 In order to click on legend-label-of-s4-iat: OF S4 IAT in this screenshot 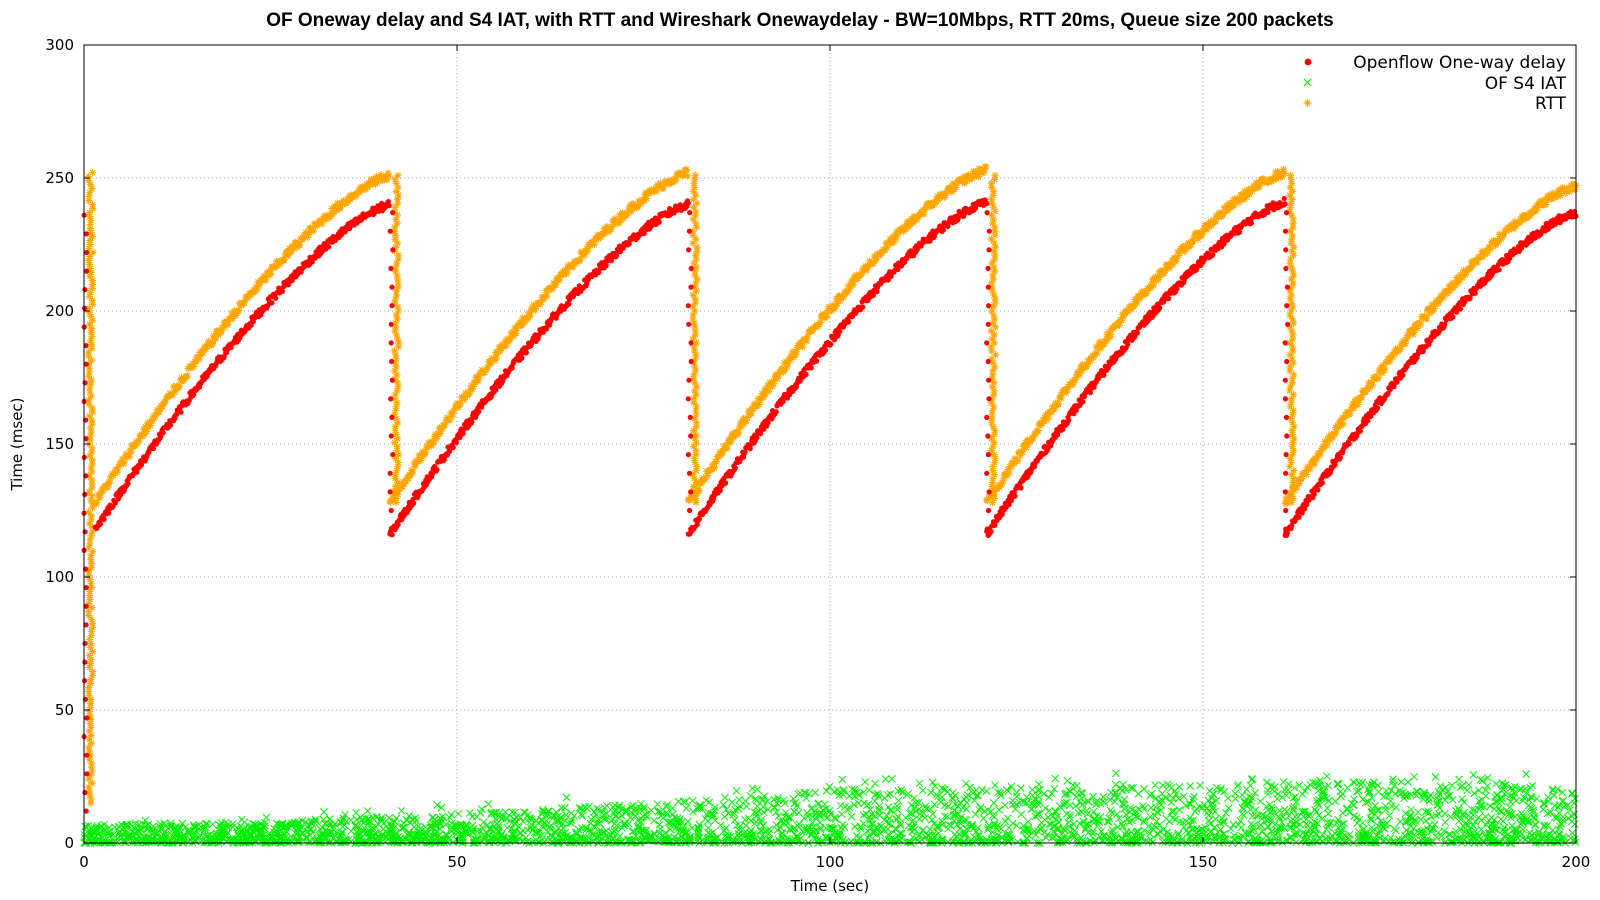, I will do `click(1526, 84)`.